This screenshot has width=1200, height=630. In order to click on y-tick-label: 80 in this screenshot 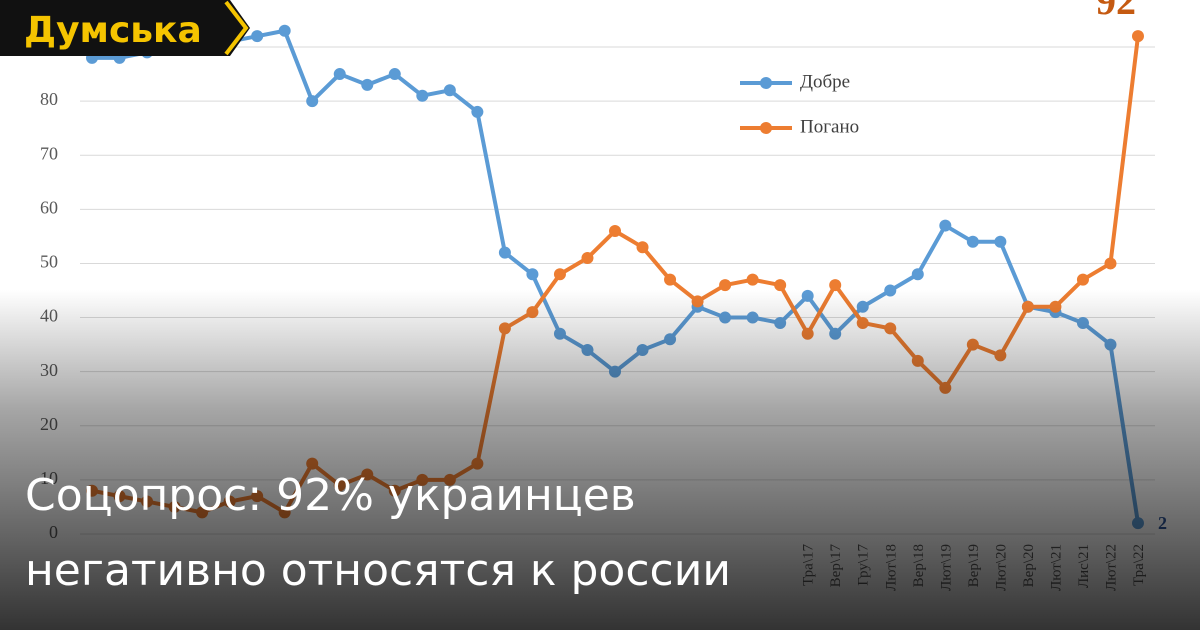, I will do `click(49, 99)`.